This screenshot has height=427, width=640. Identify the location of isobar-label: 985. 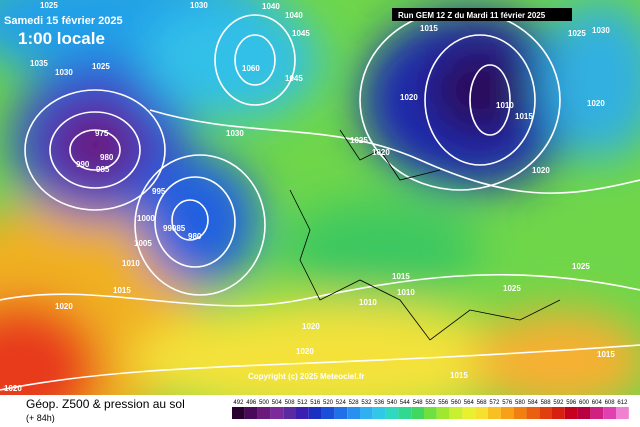
(103, 169).